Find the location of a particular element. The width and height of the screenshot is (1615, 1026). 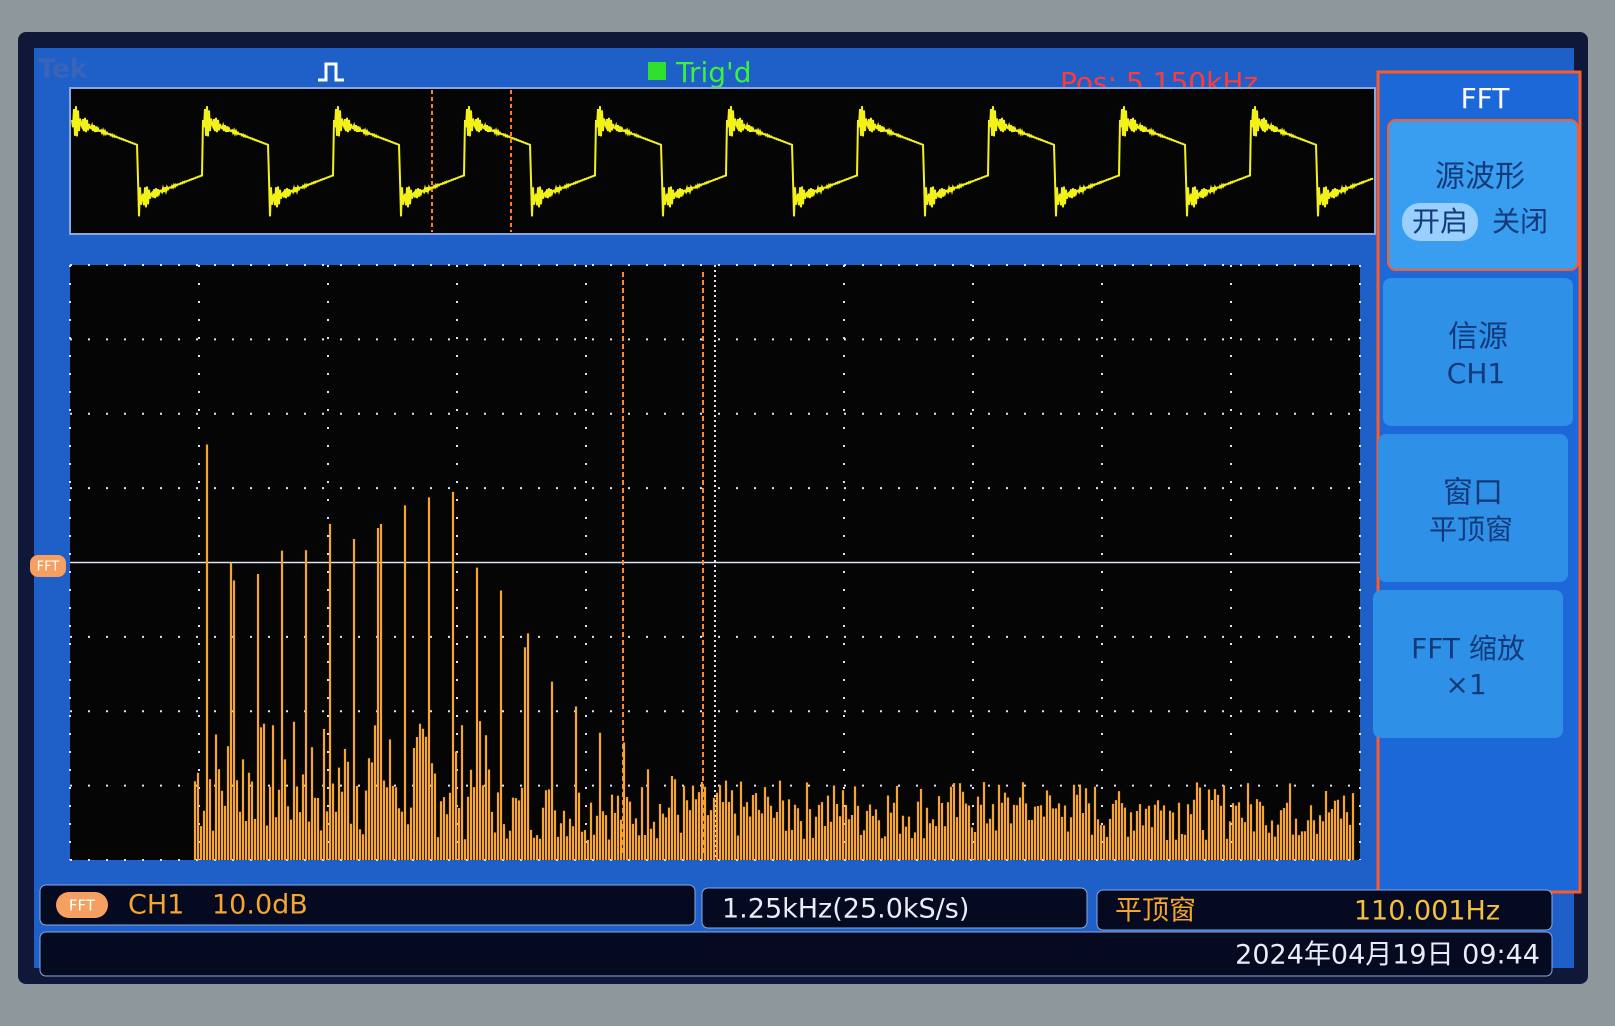

menu-option: 开启 is located at coordinates (1440, 221).